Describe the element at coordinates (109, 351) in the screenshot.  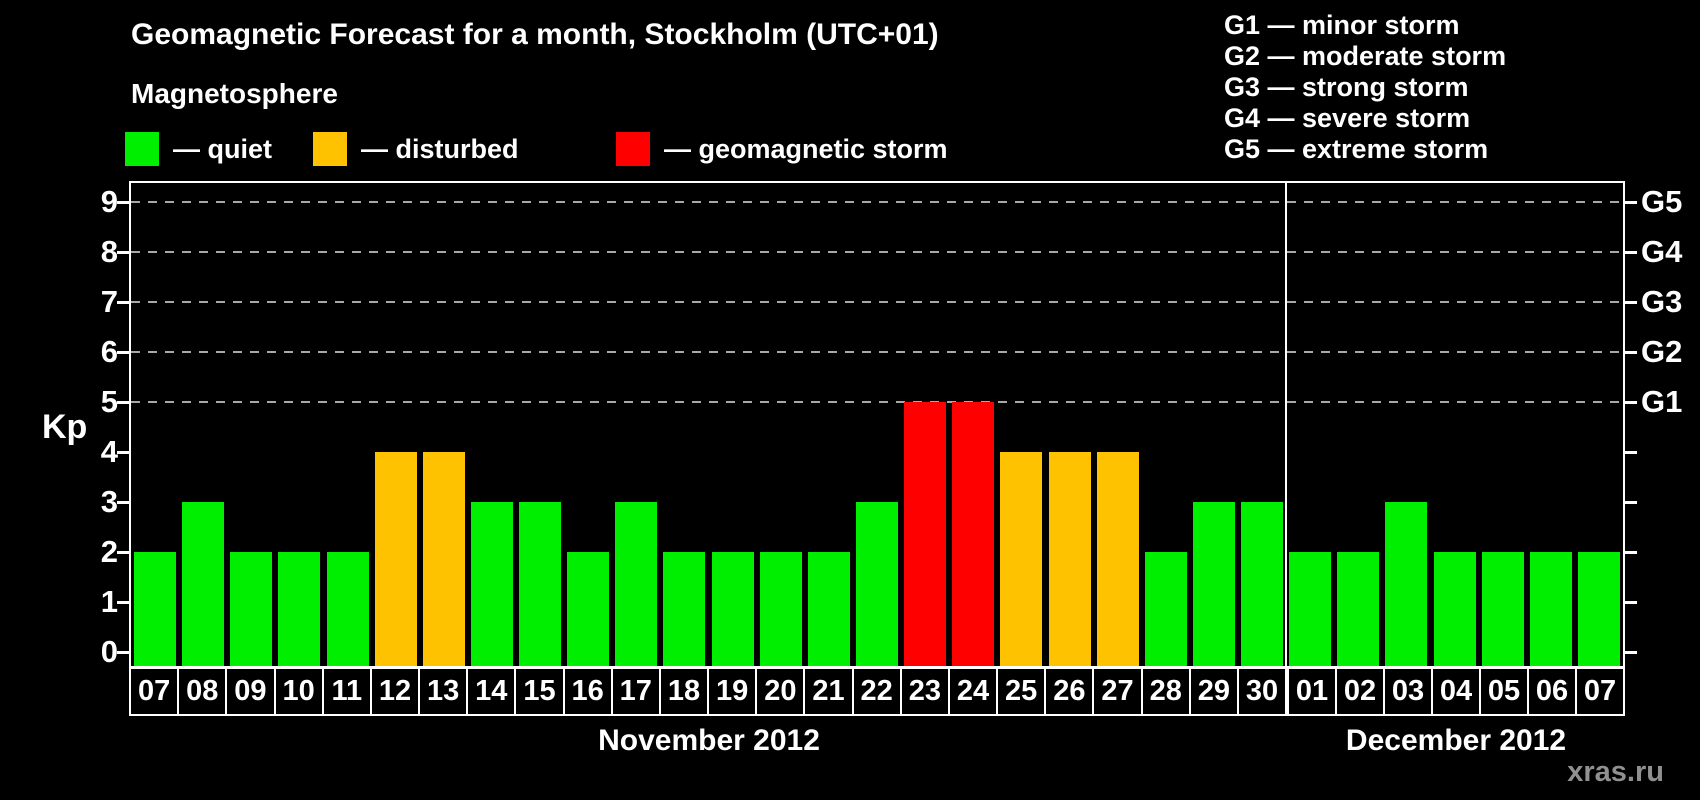
I see `y-axis-tick-label: 6` at that location.